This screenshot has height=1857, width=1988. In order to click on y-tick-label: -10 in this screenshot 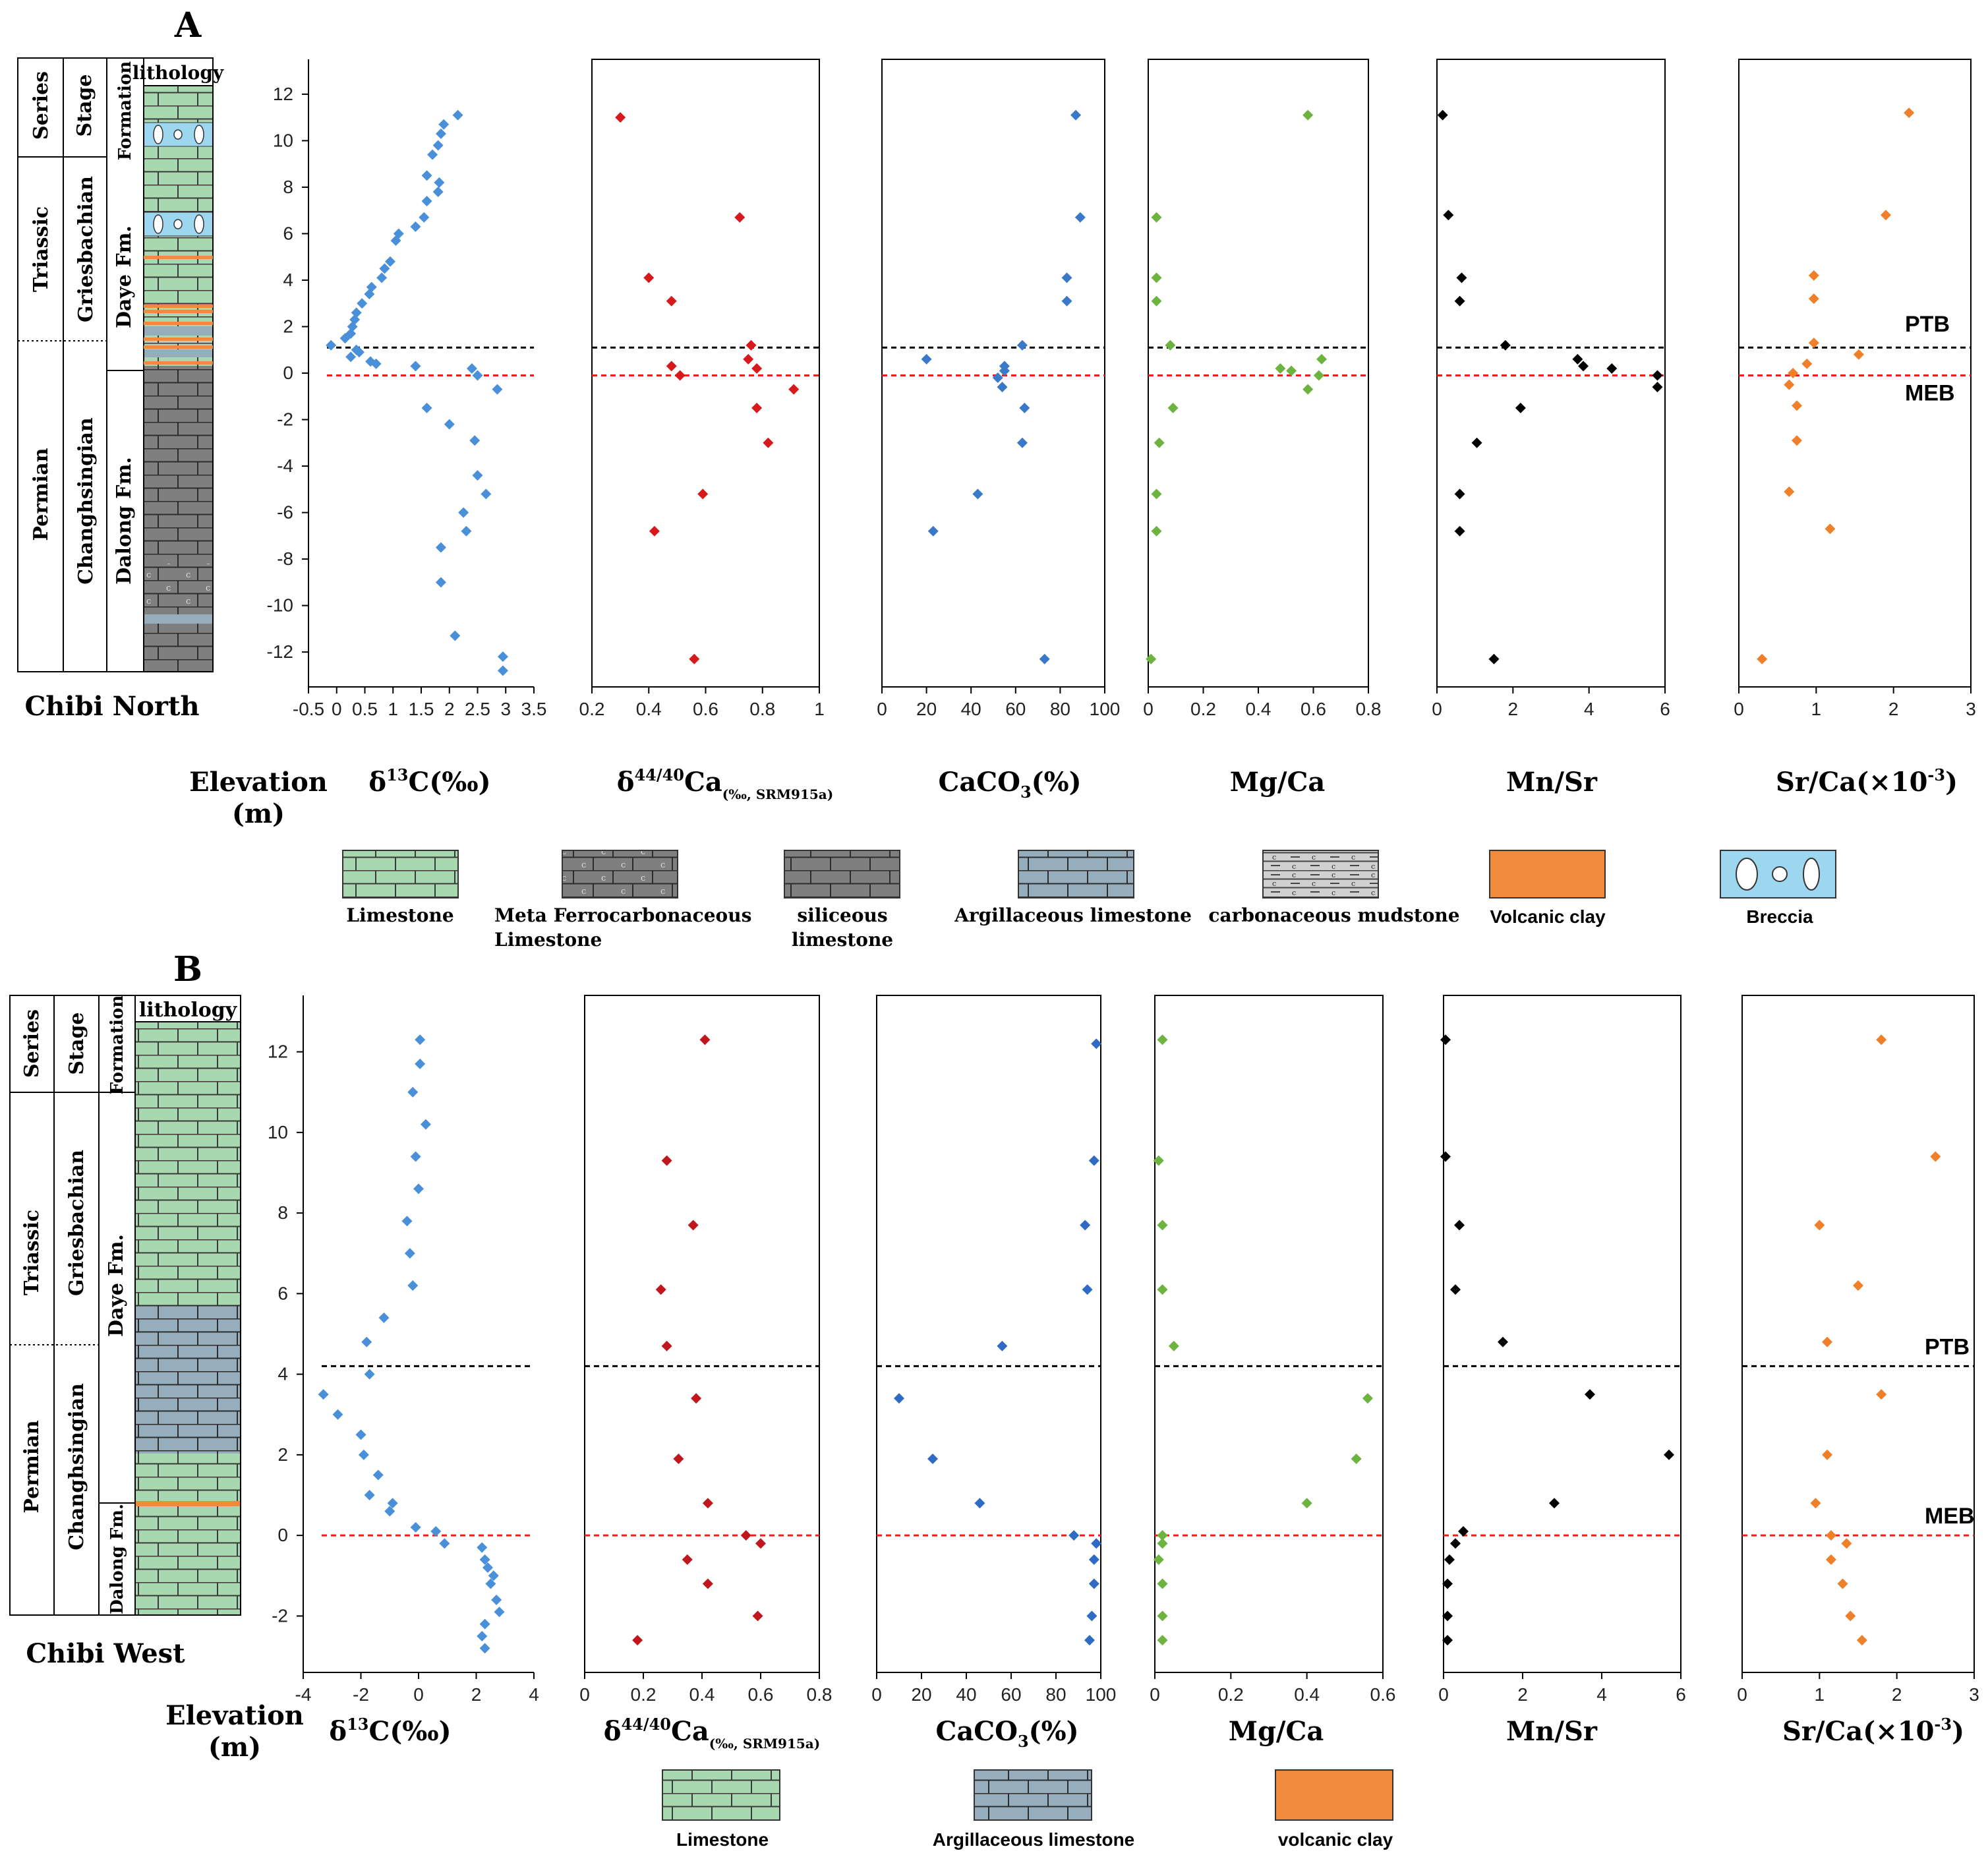, I will do `click(280, 606)`.